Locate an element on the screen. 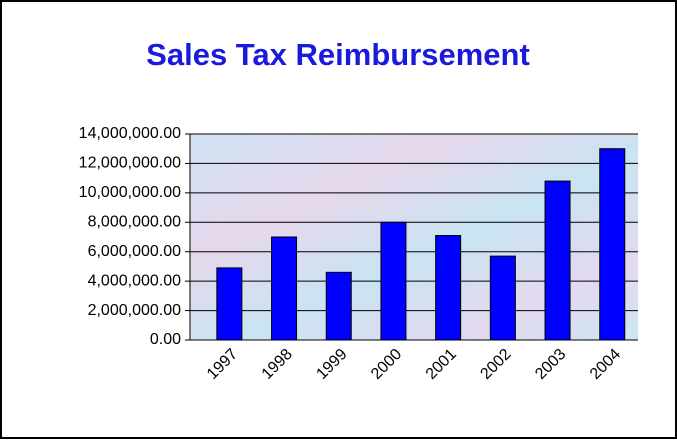 This screenshot has height=440, width=677. y-tick-label: 14,000,000.00 is located at coordinates (130, 133).